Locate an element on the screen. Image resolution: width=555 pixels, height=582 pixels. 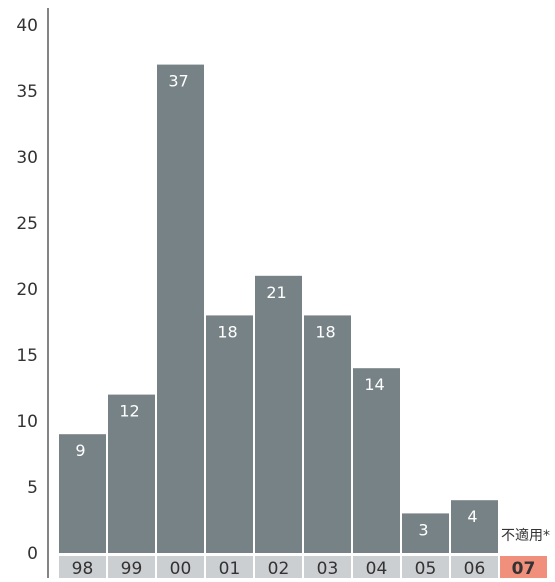
bar-value-label: 21 is located at coordinates (276, 292).